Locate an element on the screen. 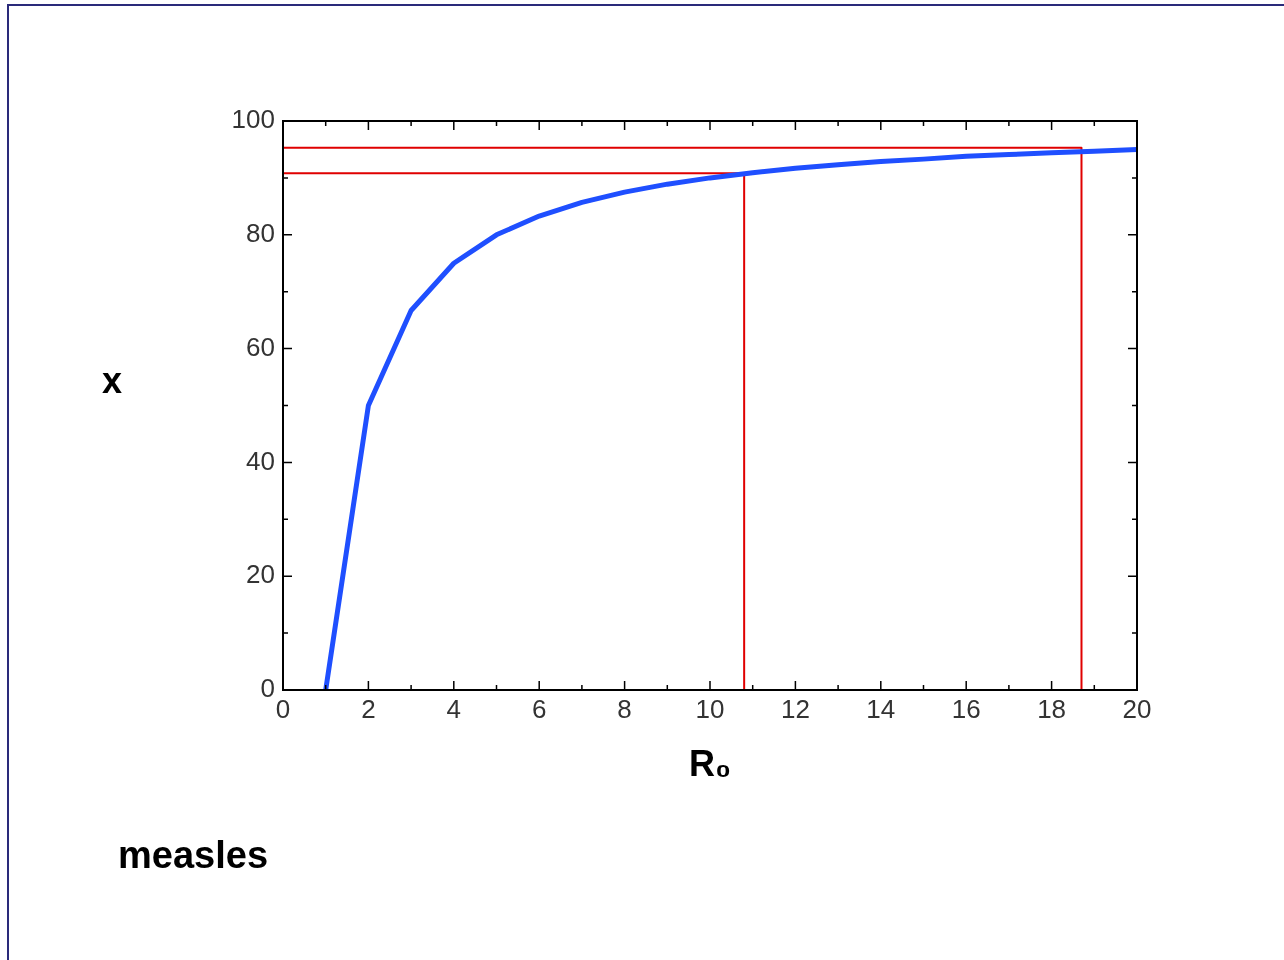 This screenshot has width=1284, height=960. x-tick-label: 18 is located at coordinates (1052, 709).